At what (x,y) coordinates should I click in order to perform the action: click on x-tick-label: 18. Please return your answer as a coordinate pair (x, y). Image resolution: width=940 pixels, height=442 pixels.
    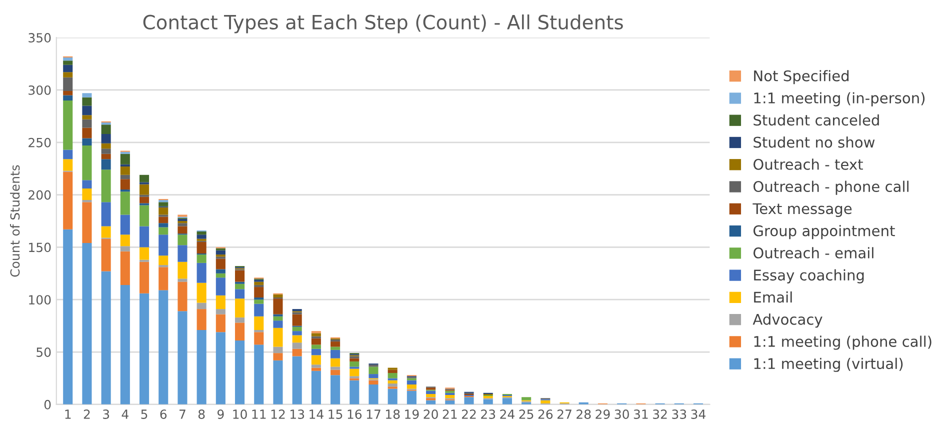
    Looking at the image, I should click on (393, 414).